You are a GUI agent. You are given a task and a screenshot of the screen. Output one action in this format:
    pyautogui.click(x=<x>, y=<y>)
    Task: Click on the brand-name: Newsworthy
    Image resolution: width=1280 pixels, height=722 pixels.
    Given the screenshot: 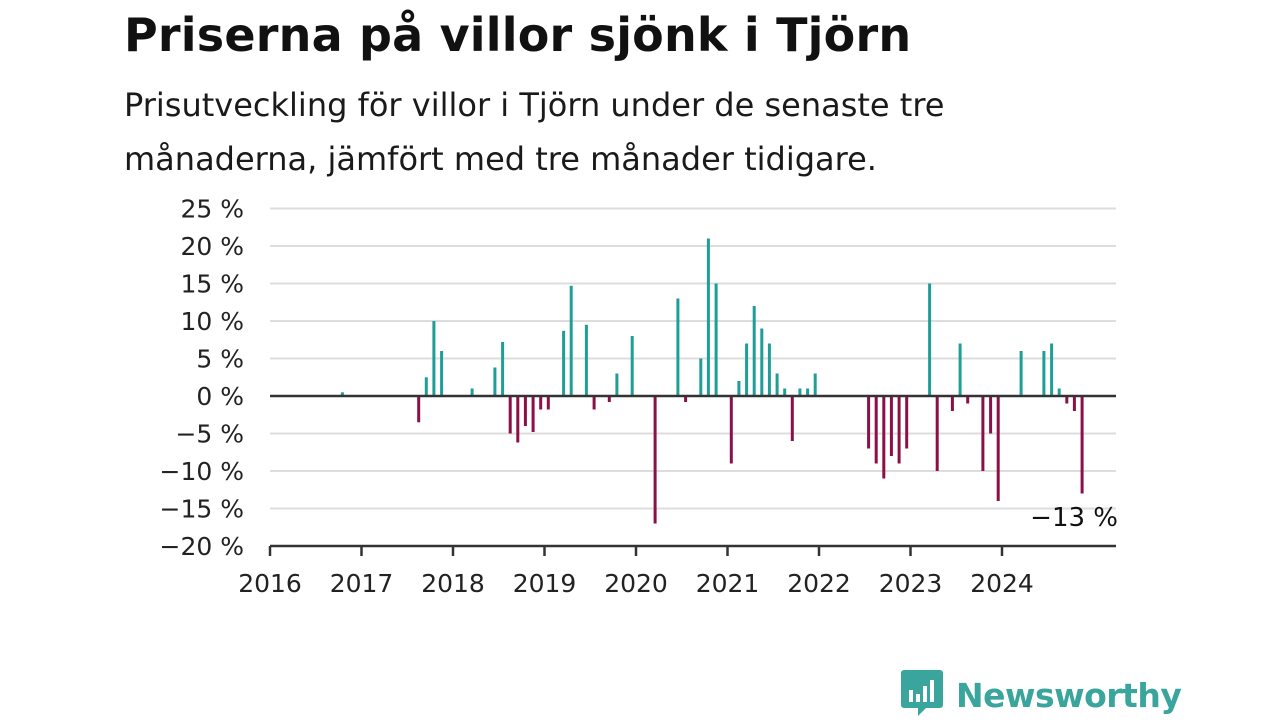 What is the action you would take?
    pyautogui.click(x=1069, y=695)
    